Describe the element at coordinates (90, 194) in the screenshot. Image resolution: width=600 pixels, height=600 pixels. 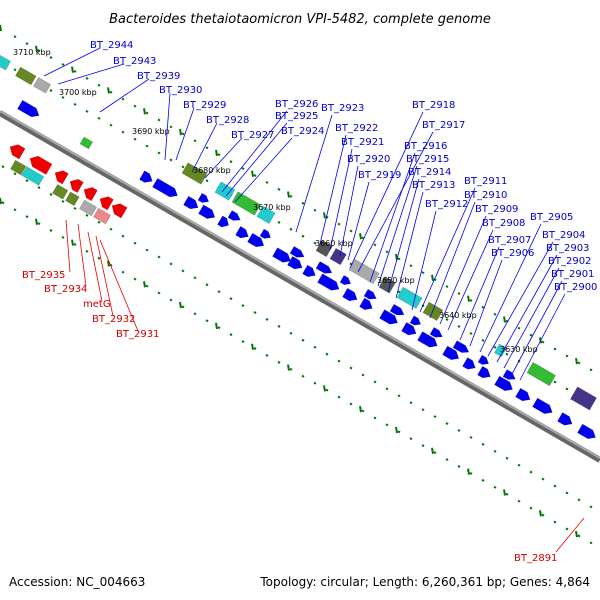
I see `reverse-gene-arrow` at that location.